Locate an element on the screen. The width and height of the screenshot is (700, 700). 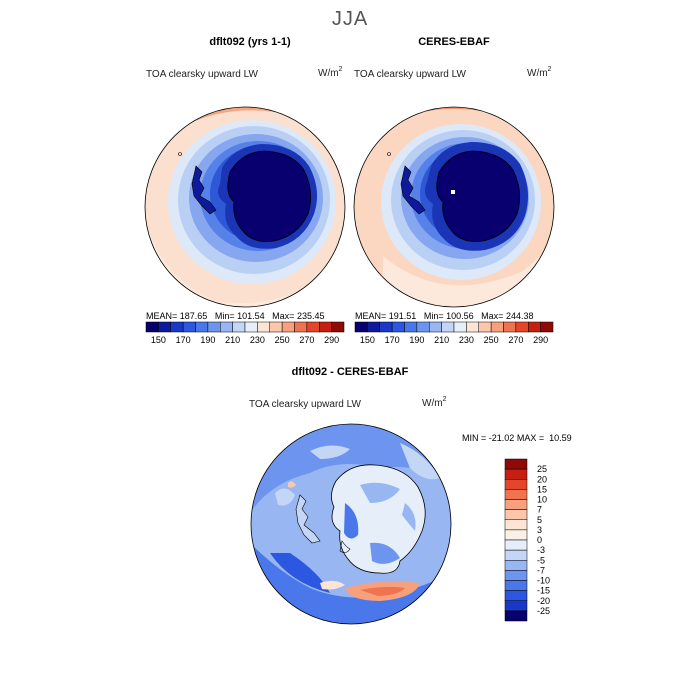
panel1-variable: TOA clearsky upward LW is located at coordinates (202, 74).